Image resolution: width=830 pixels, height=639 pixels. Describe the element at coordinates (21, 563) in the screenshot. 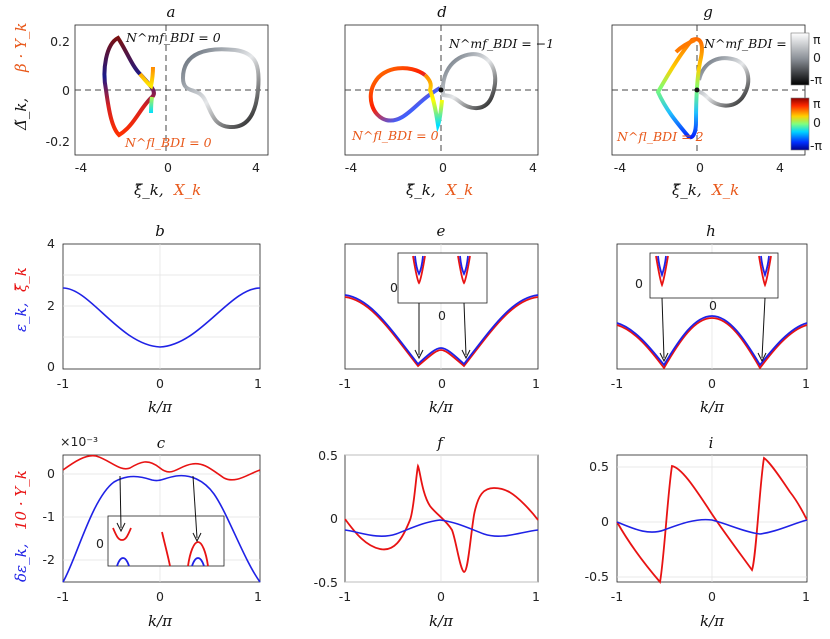

I see `bot-ylabel-deps: δε_k,` at that location.